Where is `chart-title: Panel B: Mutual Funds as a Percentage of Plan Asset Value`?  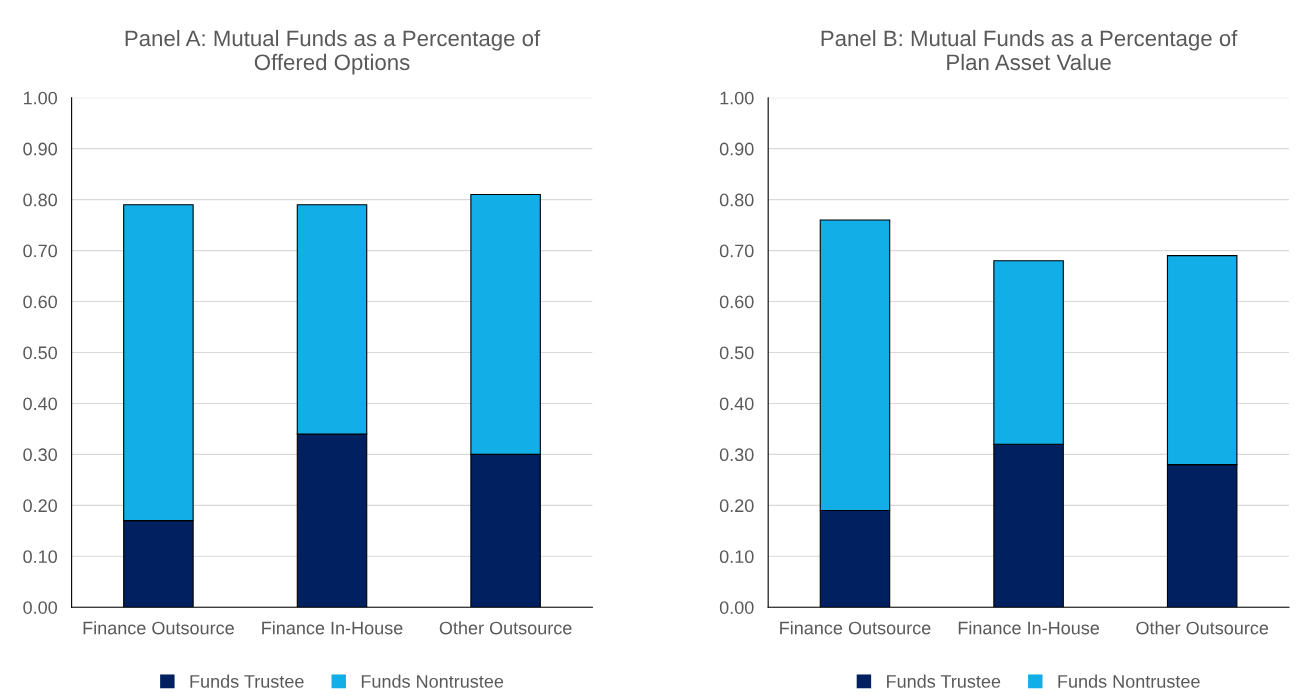 chart-title: Panel B: Mutual Funds as a Percentage of Plan Asset Value is located at coordinates (1029, 50).